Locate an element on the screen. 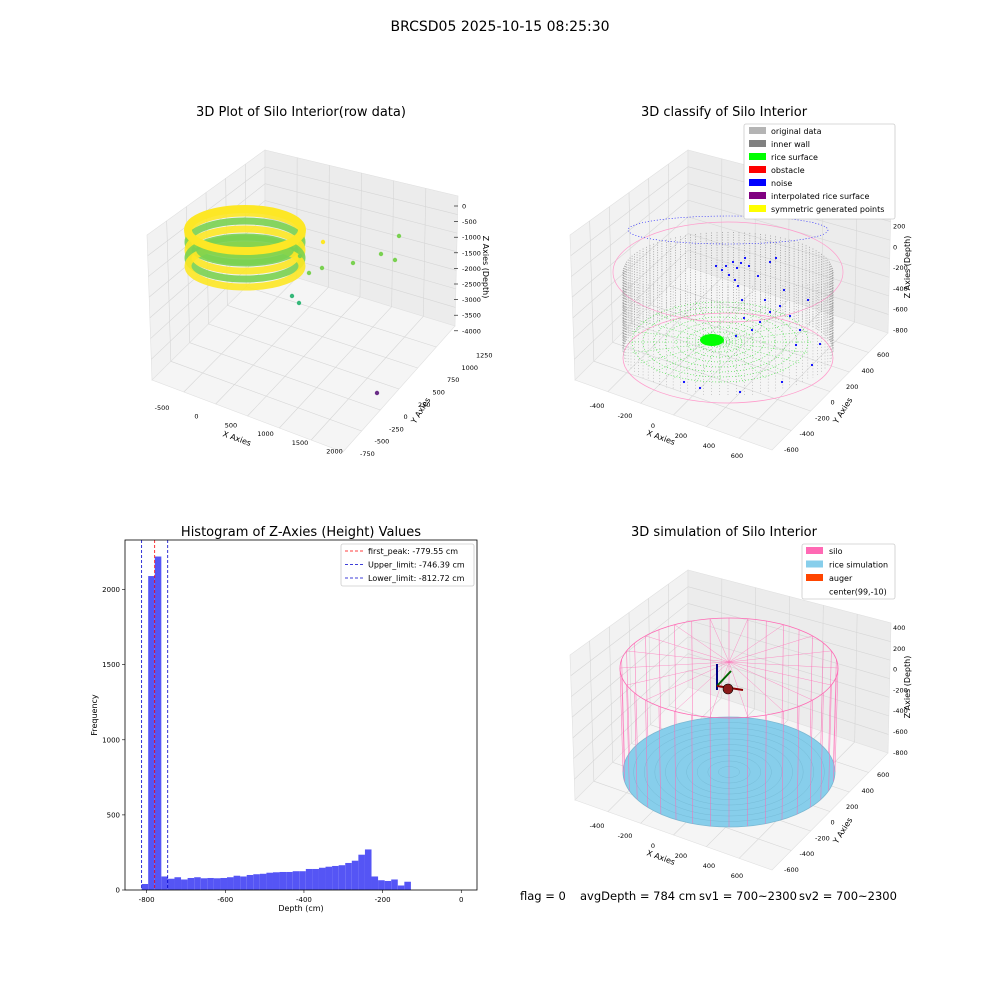 The width and height of the screenshot is (1000, 1000). footer-avg-depth: avgDepth = 784 cm is located at coordinates (638, 896).